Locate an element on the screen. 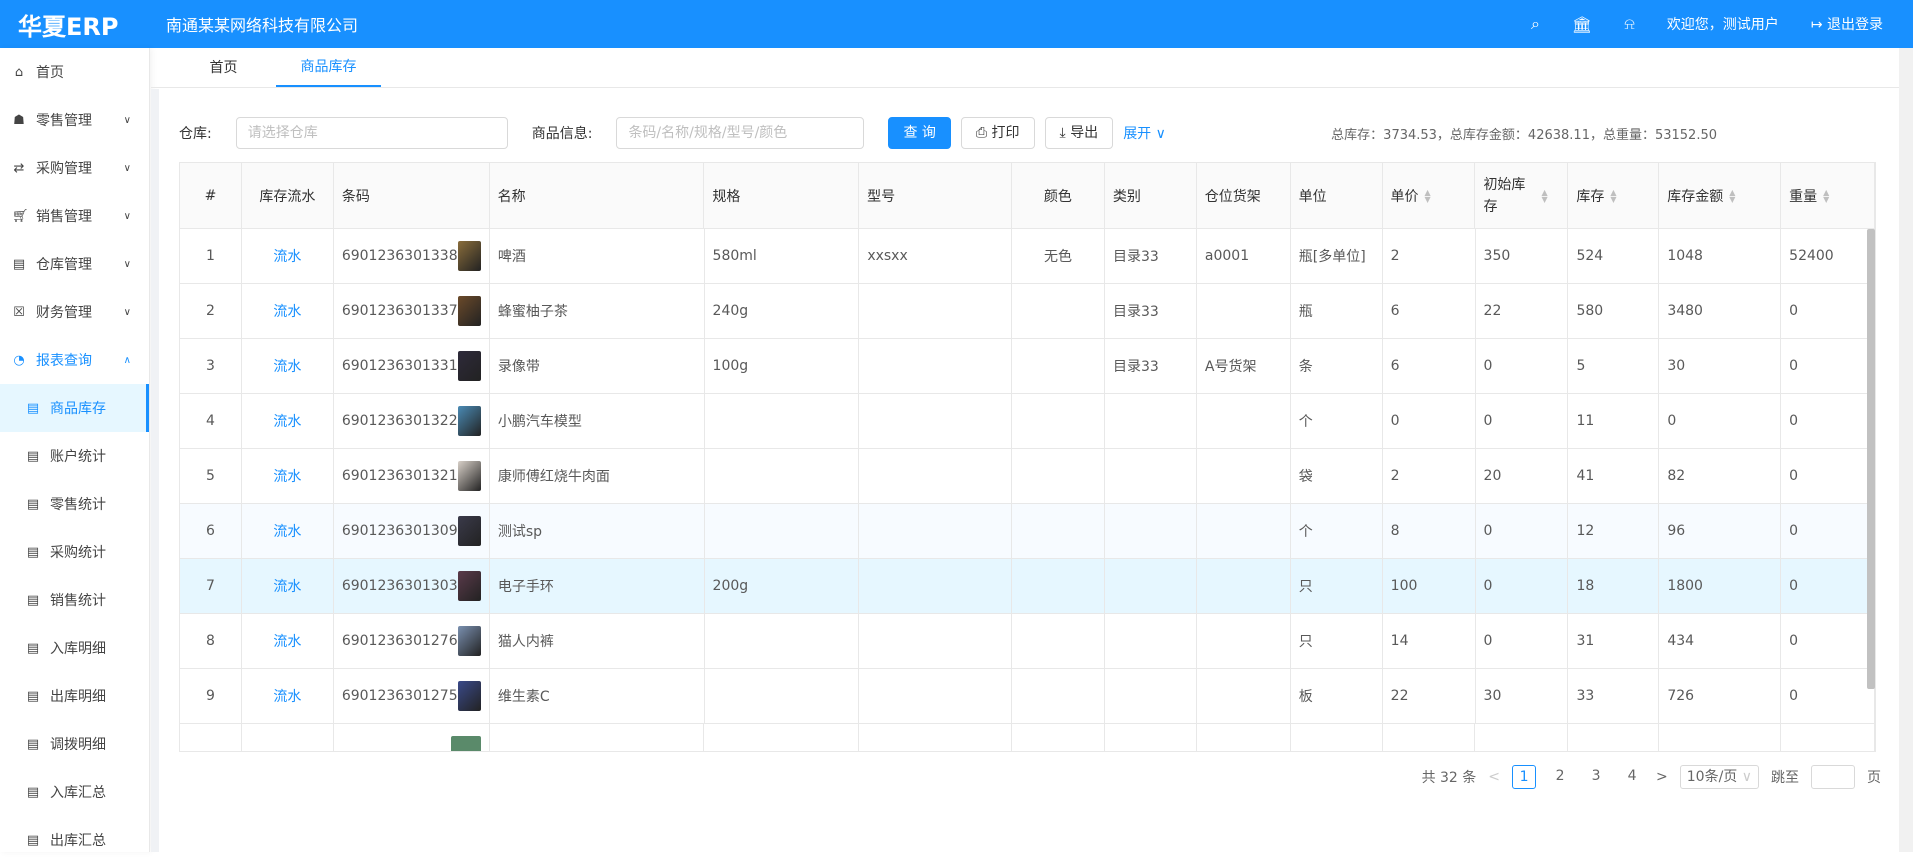  goods-info-label: 商品信息: is located at coordinates (562, 134).